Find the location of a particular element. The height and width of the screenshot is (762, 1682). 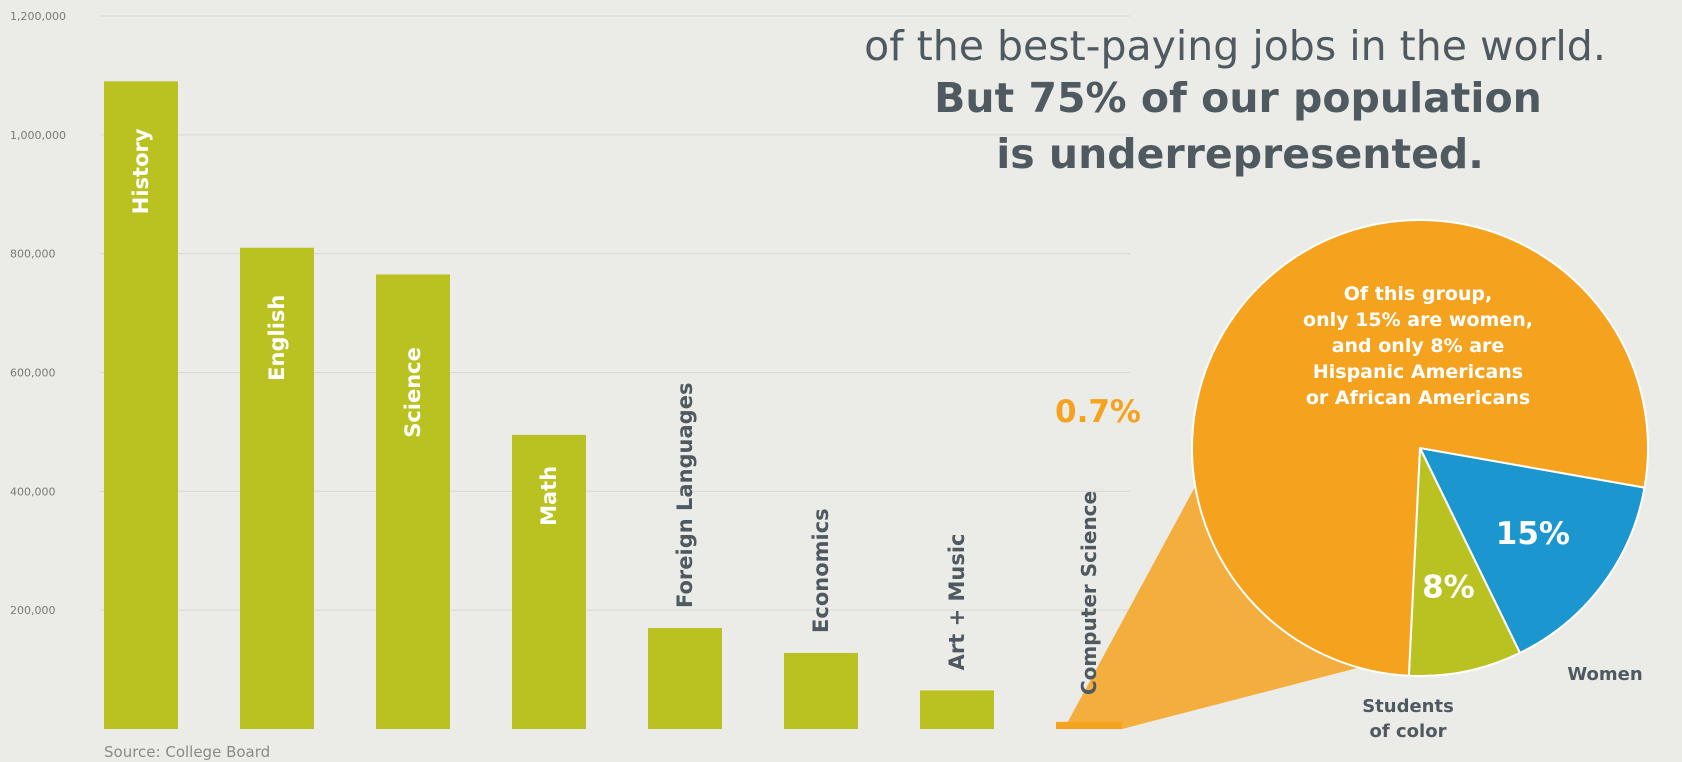

headline-line-1: of the best-paying jobs in the world. is located at coordinates (1235, 46).